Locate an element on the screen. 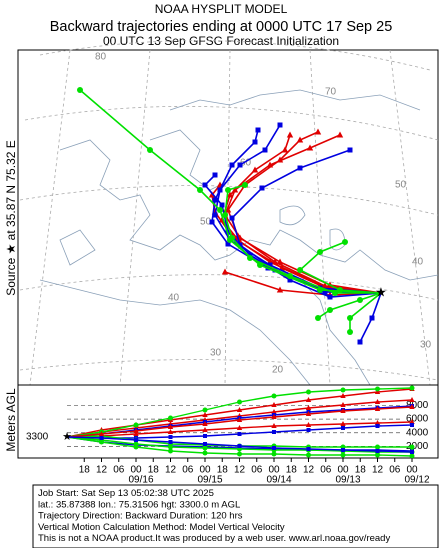 The width and height of the screenshot is (442, 548). coastline is located at coordinates (285, 140).